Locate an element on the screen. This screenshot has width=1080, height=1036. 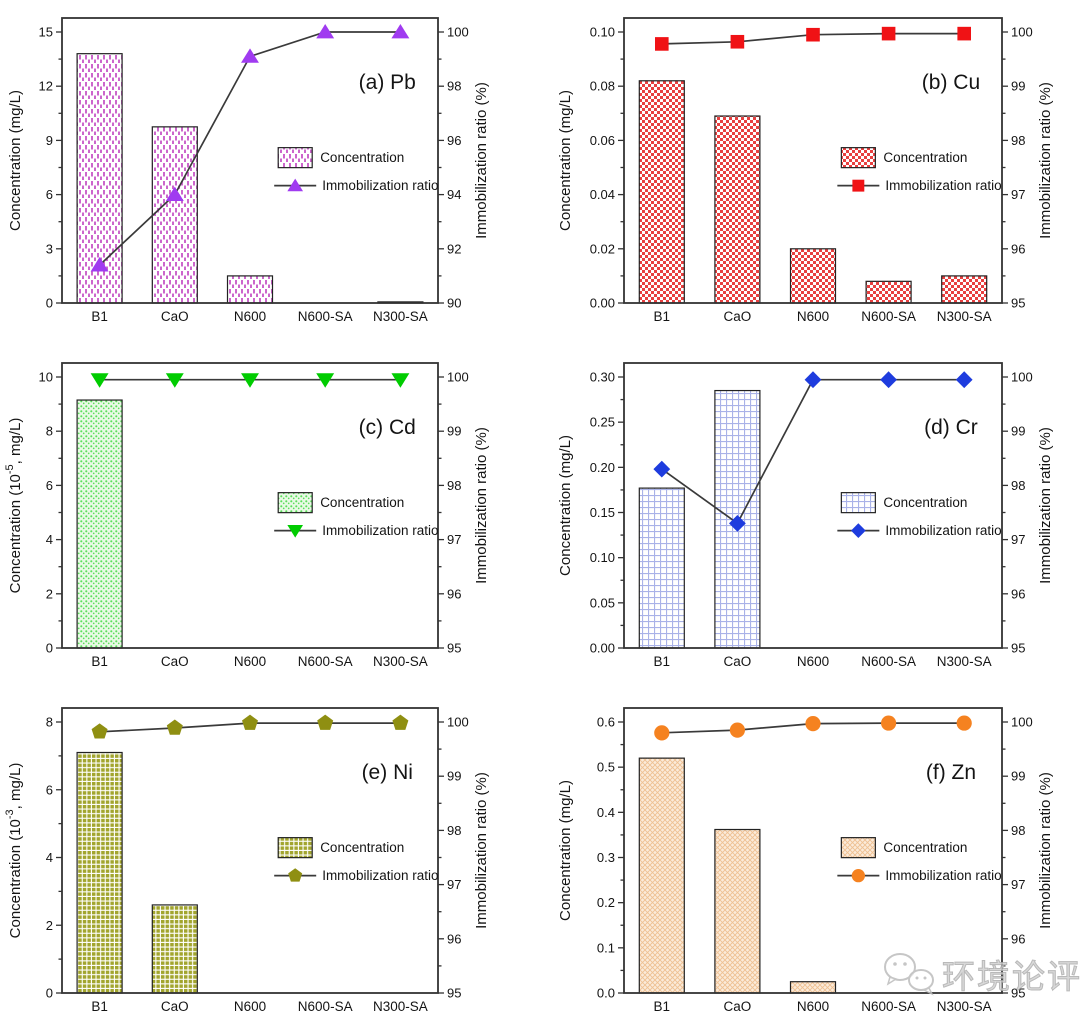
svg-text: 99 is located at coordinates (1018, 431).